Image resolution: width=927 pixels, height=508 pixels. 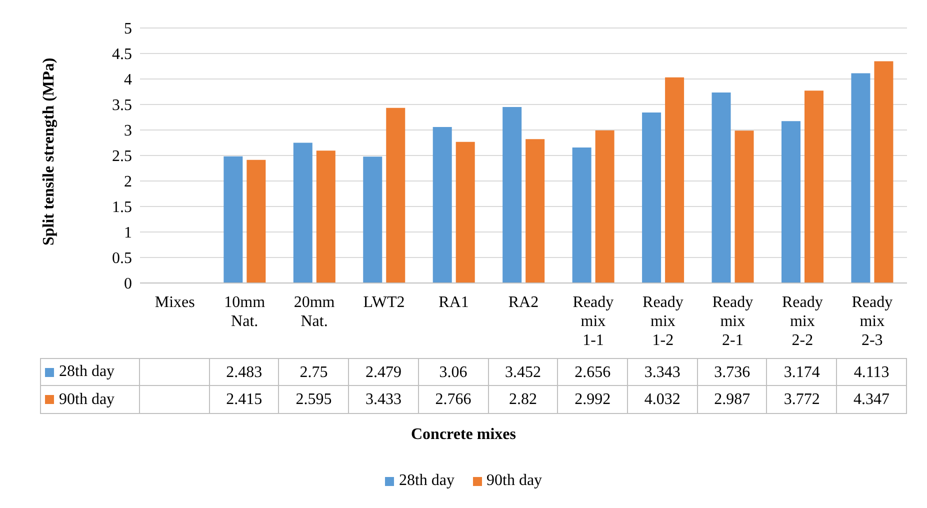 What do you see at coordinates (314, 400) in the screenshot?
I see `data-label: 2.595` at bounding box center [314, 400].